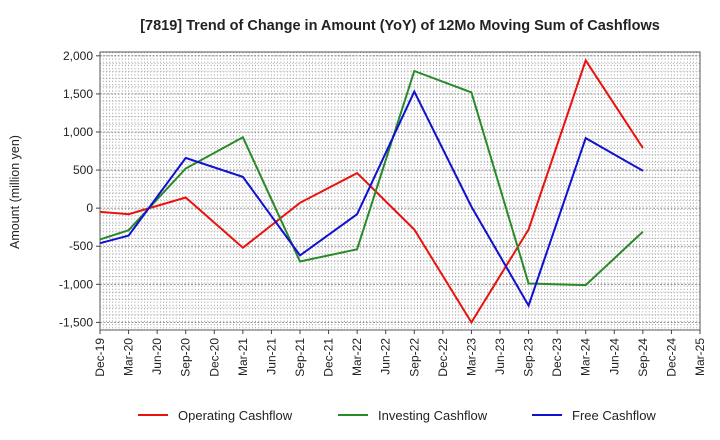 This screenshot has width=720, height=440. I want to click on x-tick-label: Dec-20, so click(214, 357).